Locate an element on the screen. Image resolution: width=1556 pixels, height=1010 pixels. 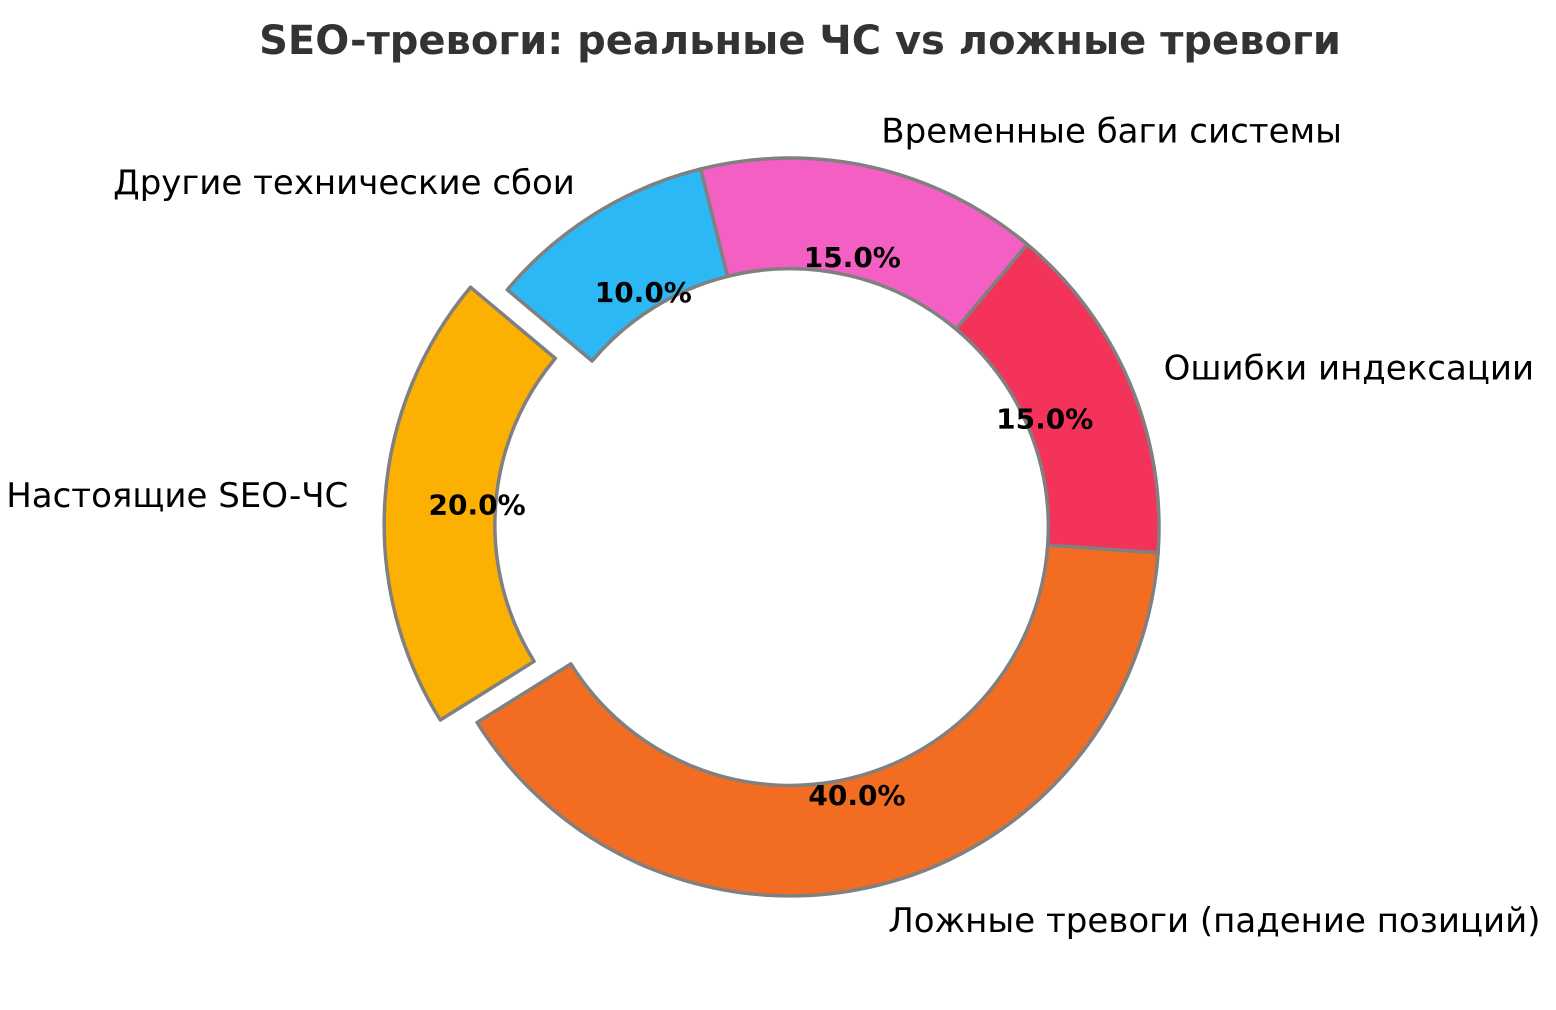
slice-label-2: Ошибки индексации is located at coordinates (1349, 368).